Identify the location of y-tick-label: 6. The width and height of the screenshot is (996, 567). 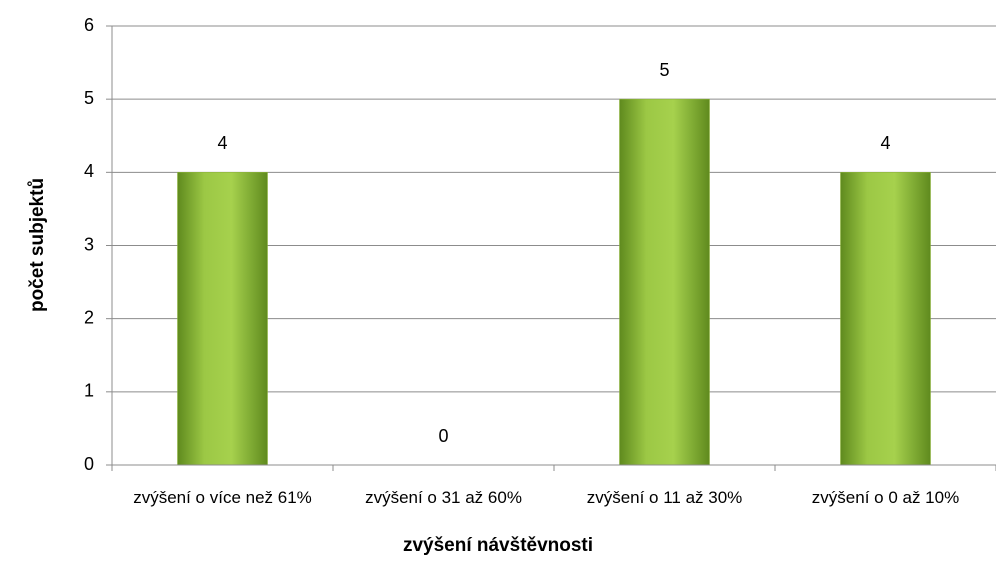
(89, 25).